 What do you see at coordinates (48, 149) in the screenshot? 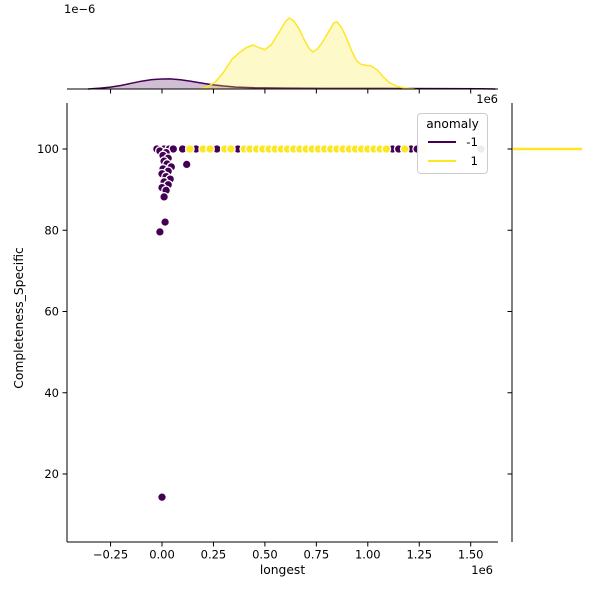
I see `y-tick-label: 100` at bounding box center [48, 149].